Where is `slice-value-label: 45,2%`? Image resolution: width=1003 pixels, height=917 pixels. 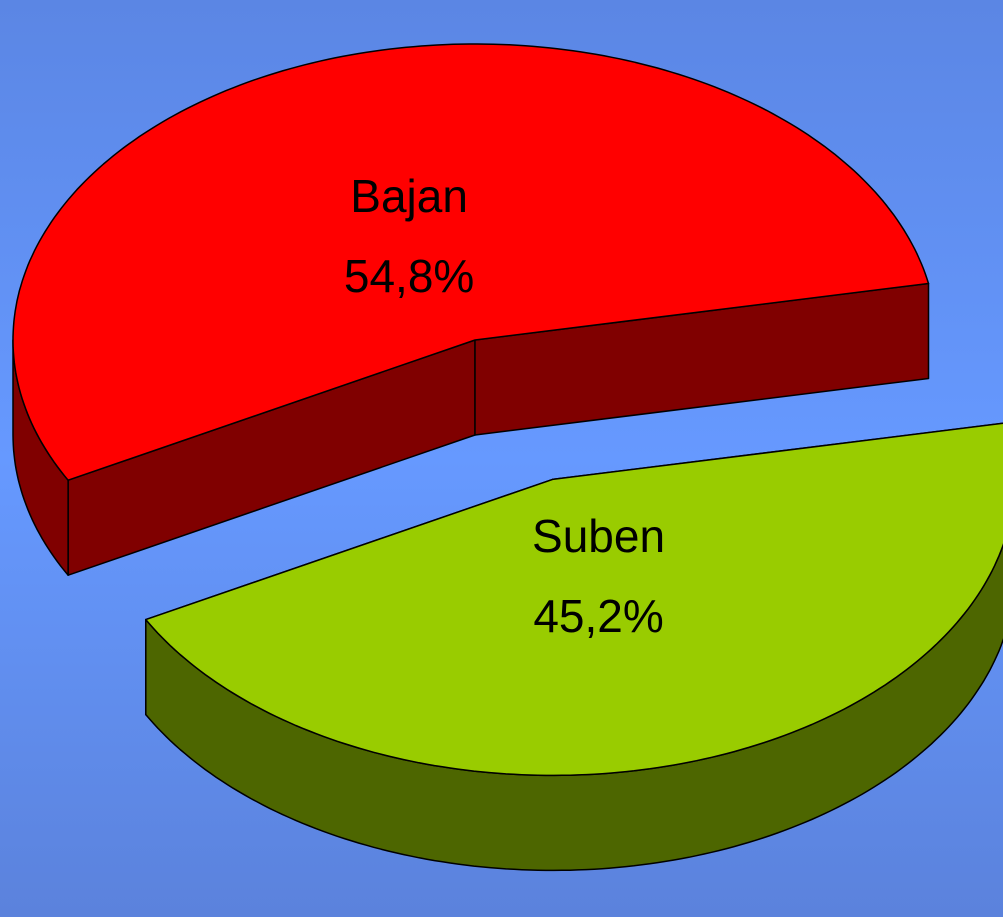 slice-value-label: 45,2% is located at coordinates (598, 616).